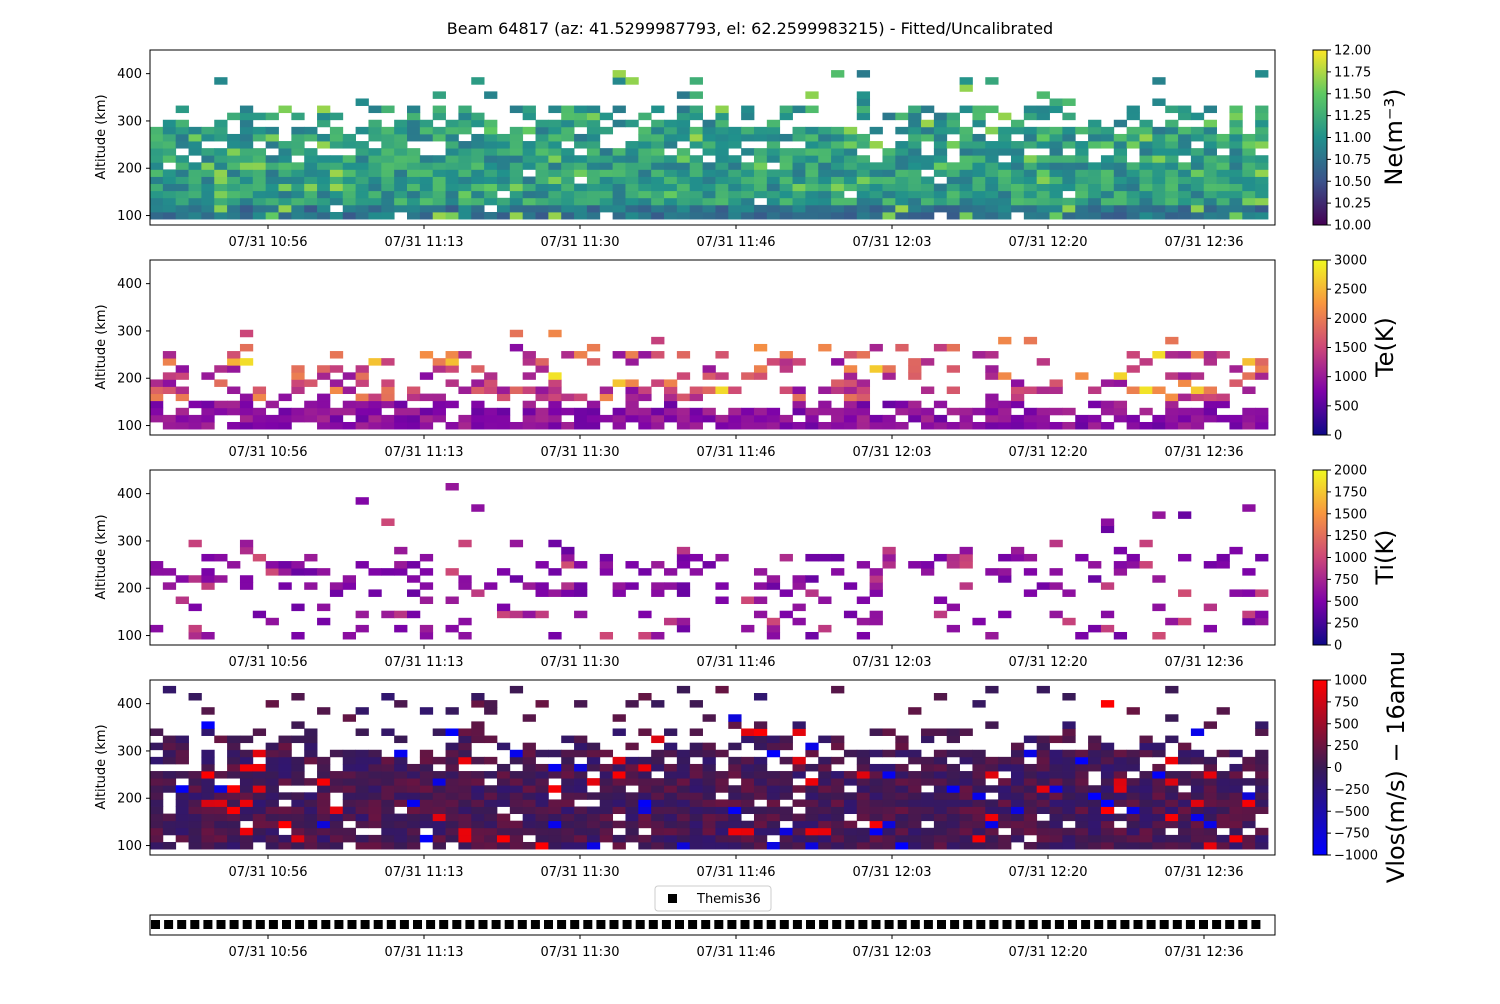 The height and width of the screenshot is (1004, 1500). Describe the element at coordinates (672, 898) in the screenshot. I see `themis-legend-marker` at that location.